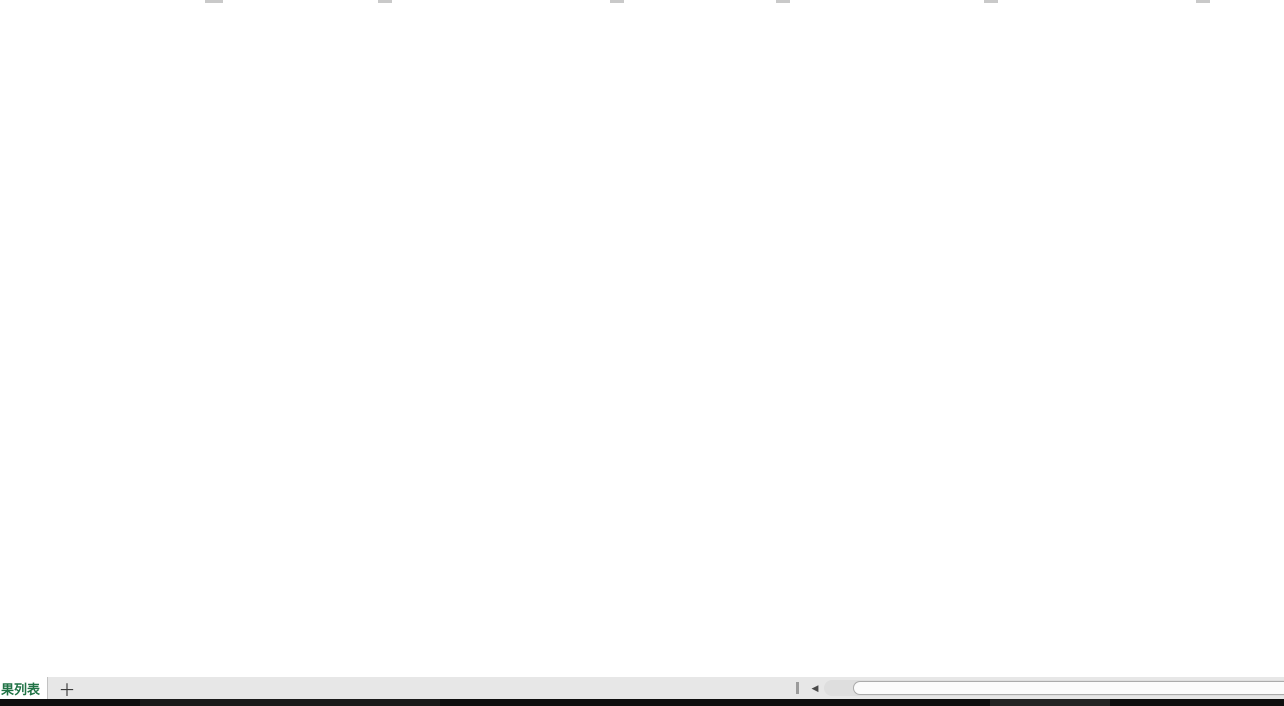 This screenshot has height=706, width=1284. What do you see at coordinates (815, 687) in the screenshot?
I see `scroll-left-arrow-icon: ◀` at bounding box center [815, 687].